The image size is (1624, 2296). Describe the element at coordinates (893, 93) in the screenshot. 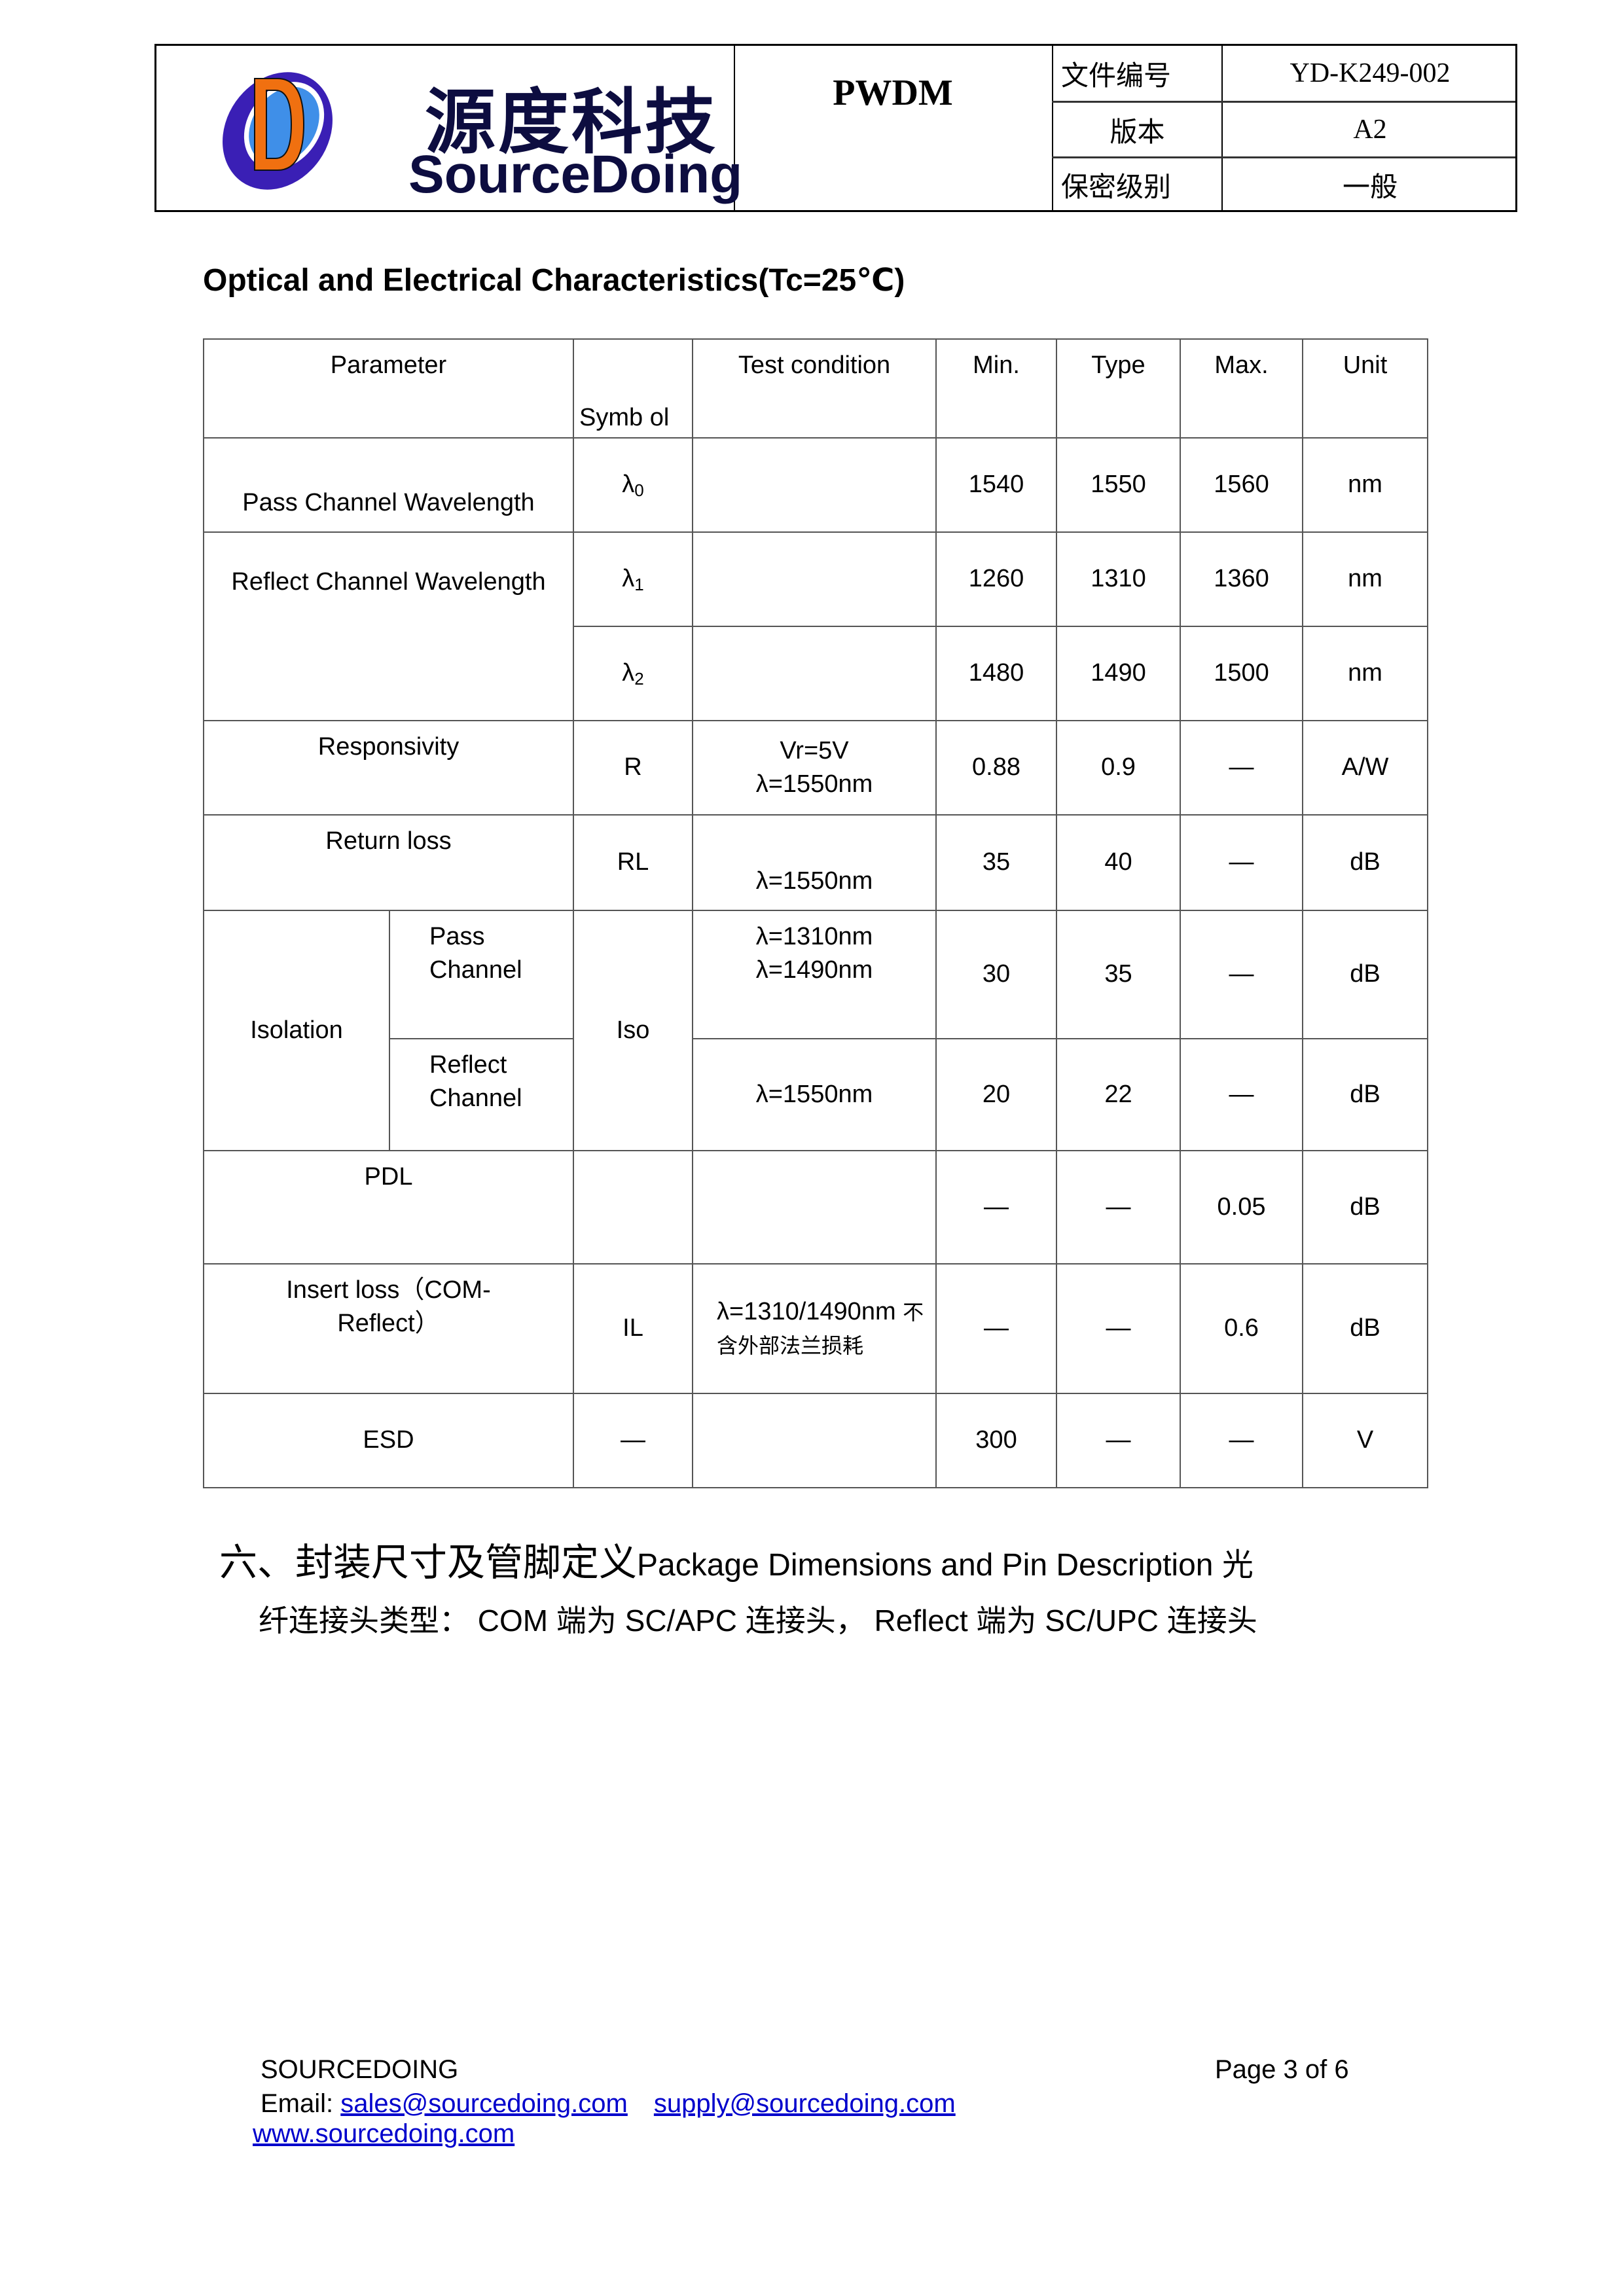

I see `product-title: PWDM` at that location.